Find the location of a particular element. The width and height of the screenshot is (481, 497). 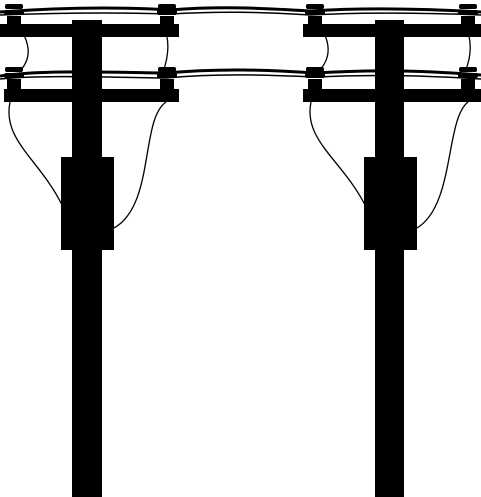

left-upper-right-jumper-wire is located at coordinates (165, 47).